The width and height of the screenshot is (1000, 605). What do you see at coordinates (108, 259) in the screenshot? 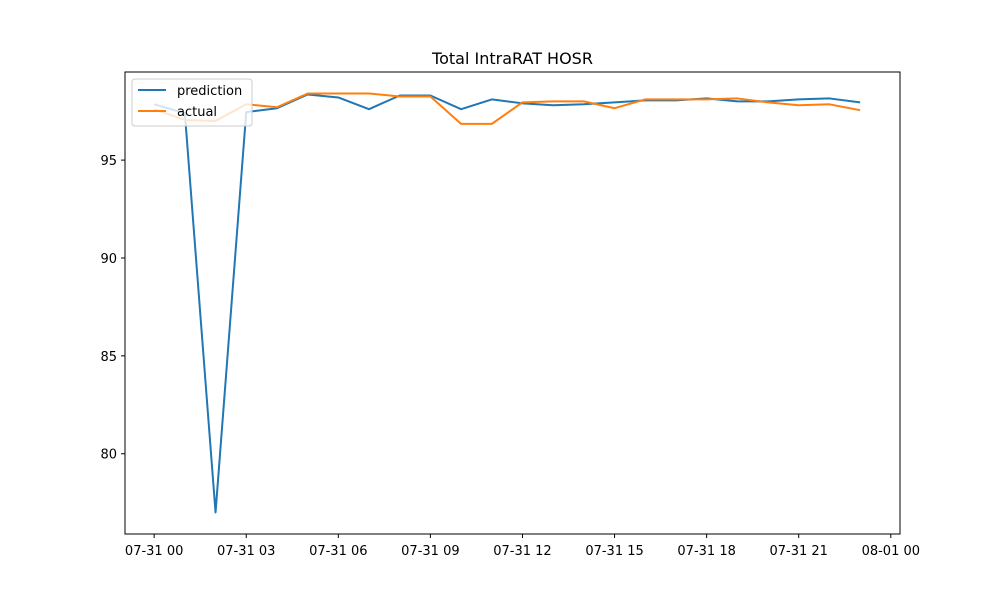
I see `y-tick-label: 90` at bounding box center [108, 259].